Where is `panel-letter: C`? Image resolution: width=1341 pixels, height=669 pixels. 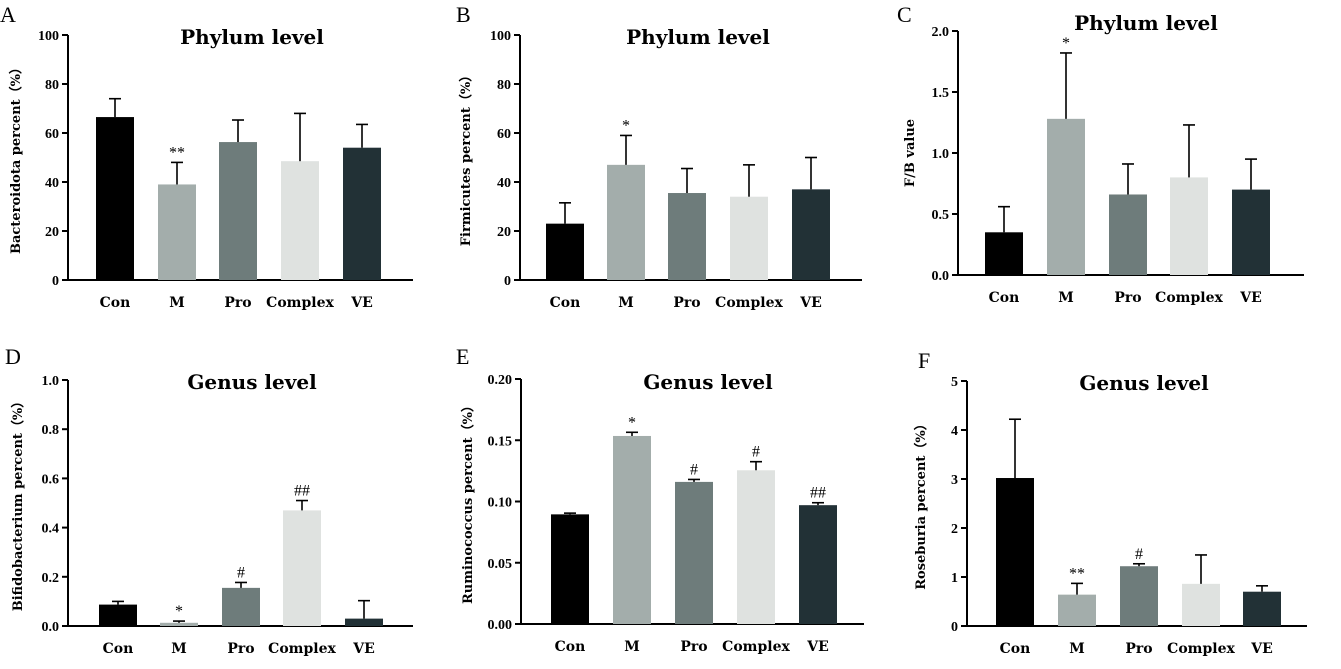 panel-letter: C is located at coordinates (904, 14).